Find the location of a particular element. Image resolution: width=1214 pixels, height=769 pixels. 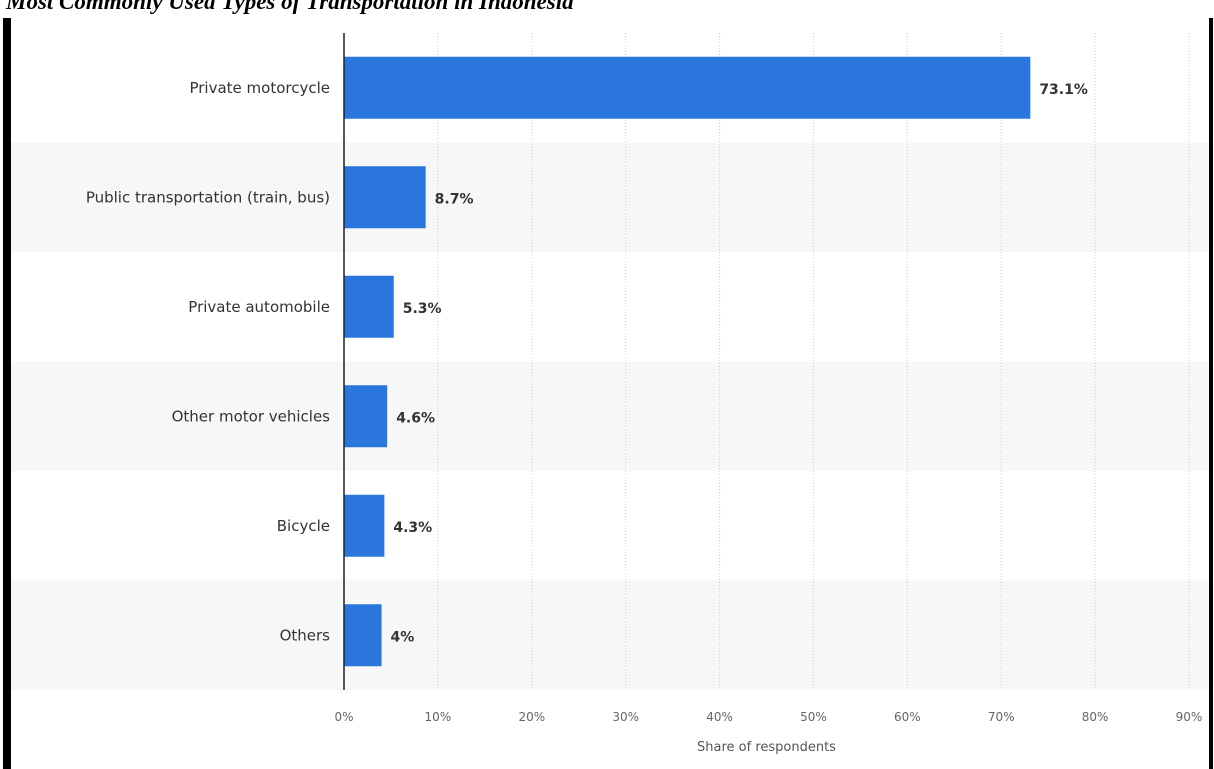

category-label: Others is located at coordinates (305, 635).